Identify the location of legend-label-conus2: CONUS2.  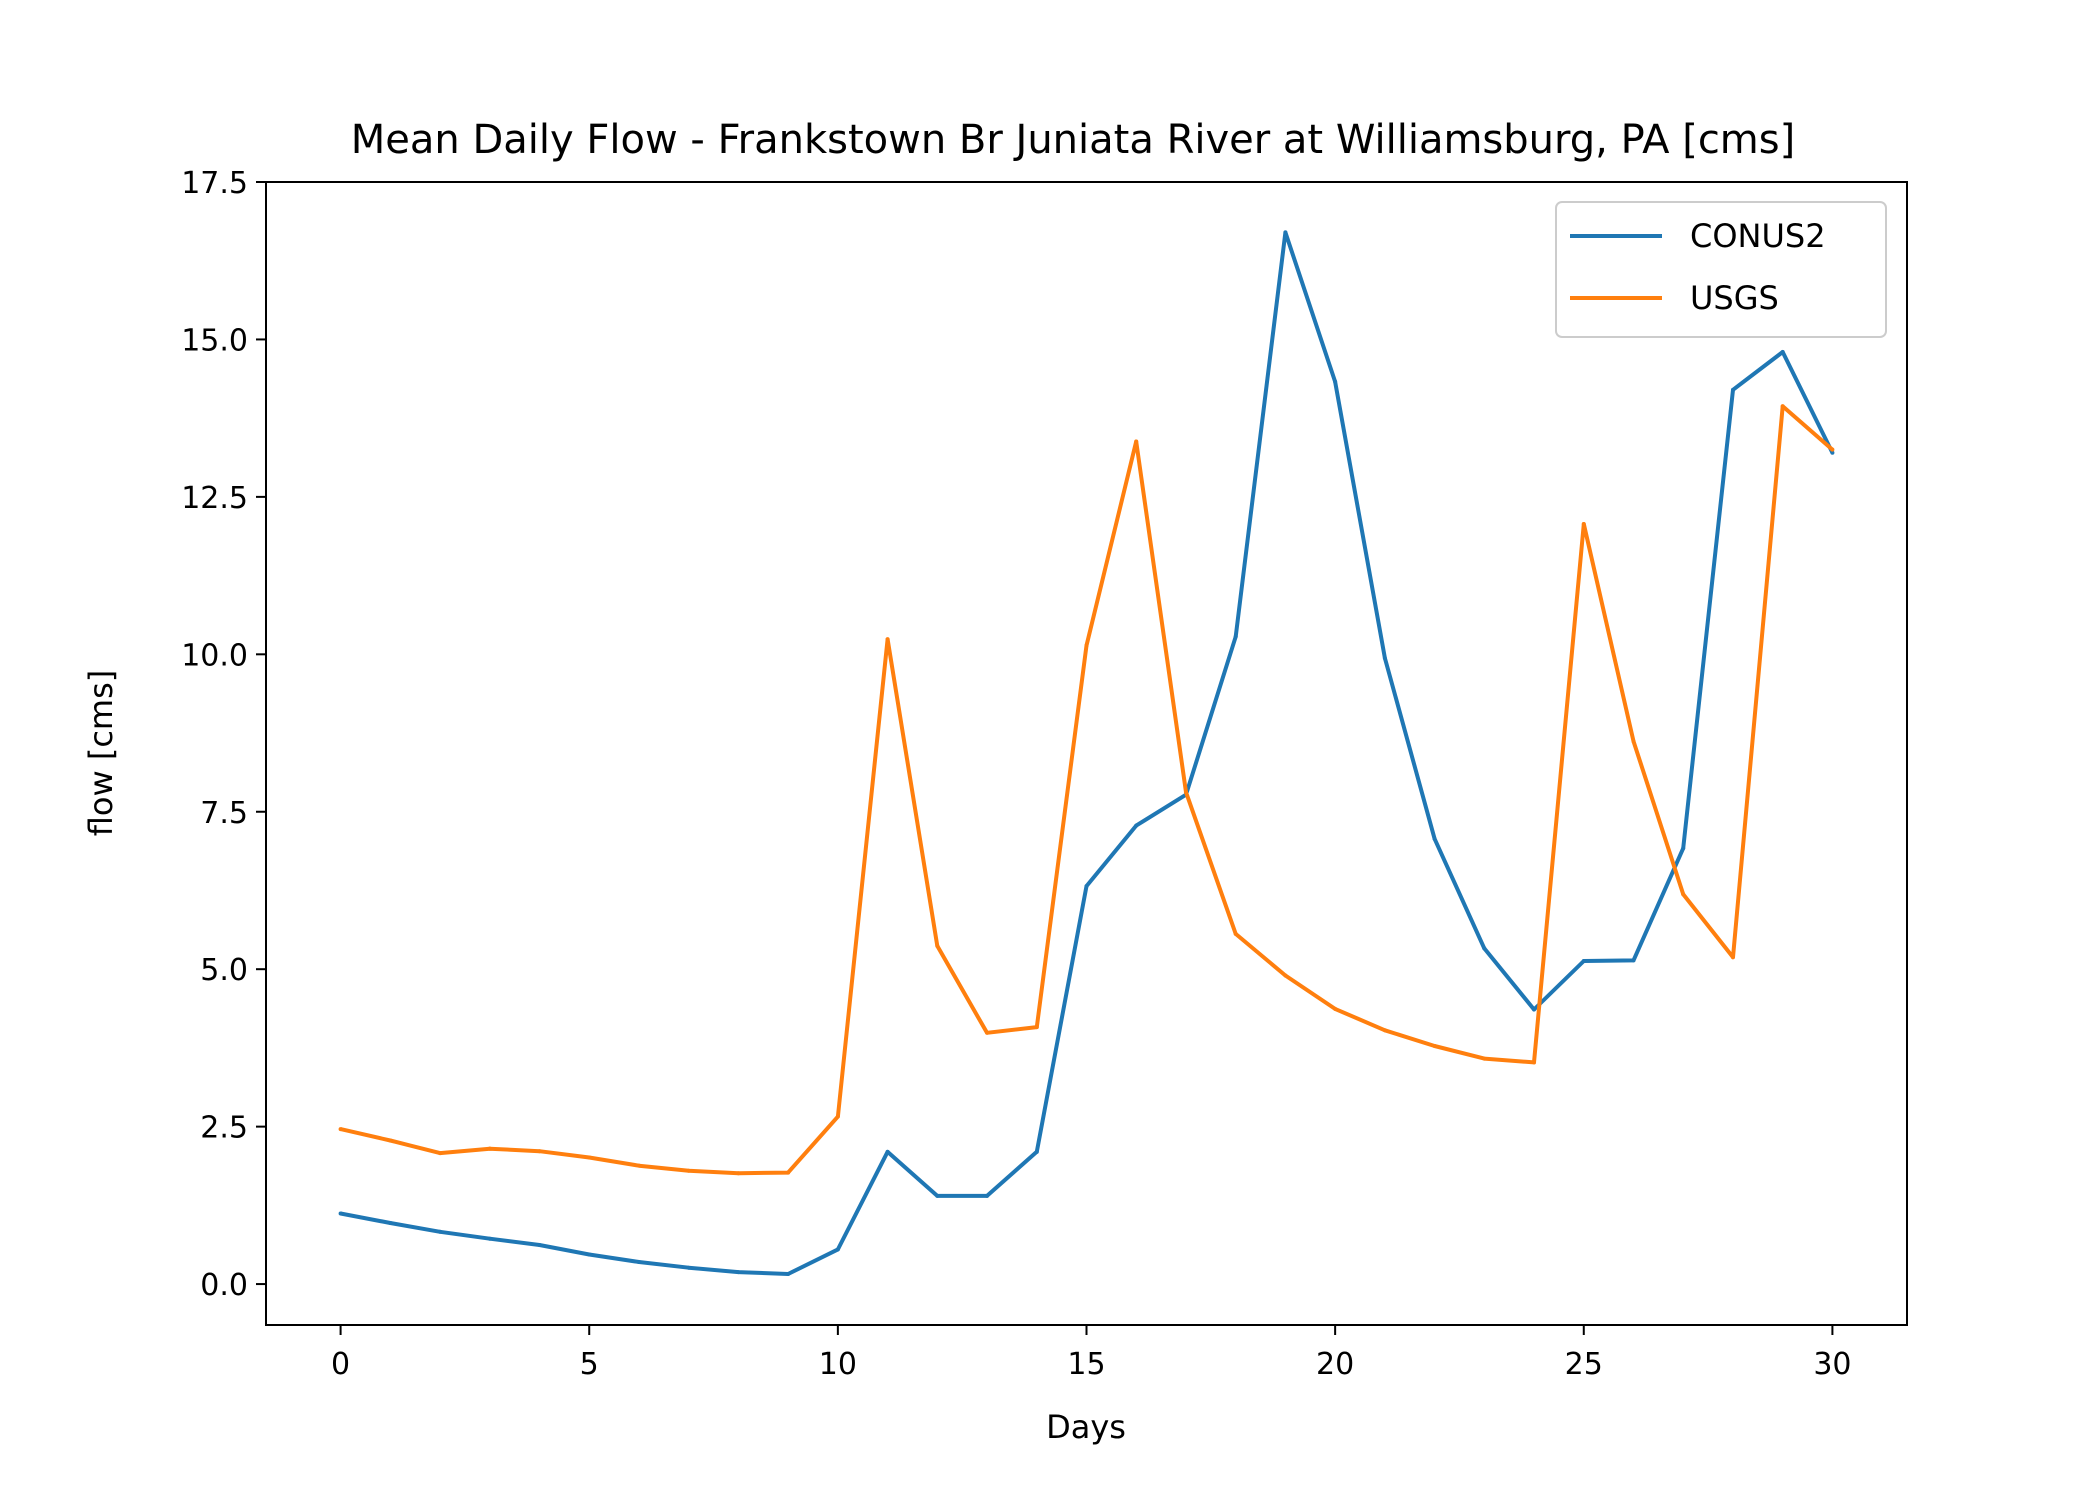
(1758, 236).